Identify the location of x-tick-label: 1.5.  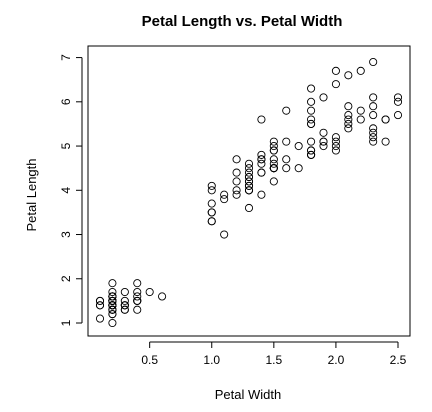
(273, 360).